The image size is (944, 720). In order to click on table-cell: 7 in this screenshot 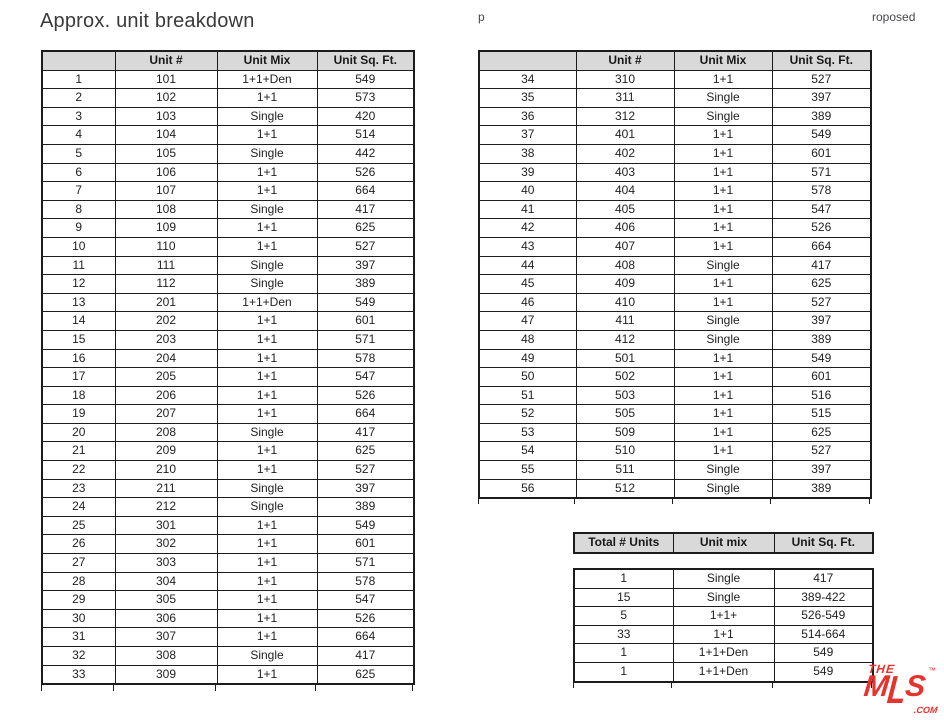, I will do `click(78, 191)`.